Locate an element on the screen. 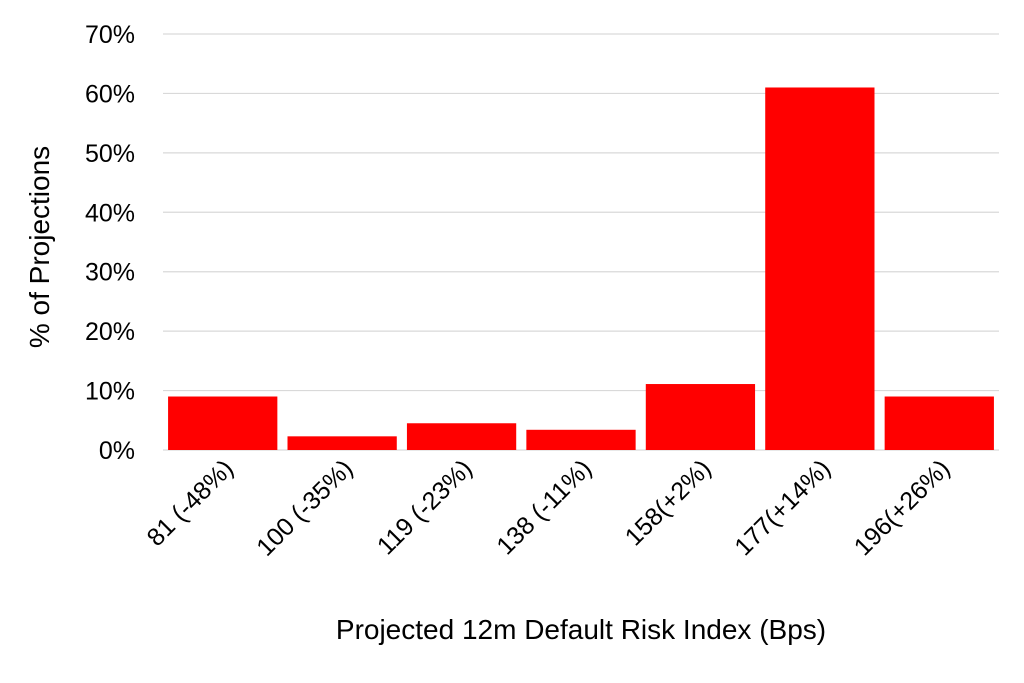  x-tick-label: 138 (-11%) is located at coordinates (544, 507).